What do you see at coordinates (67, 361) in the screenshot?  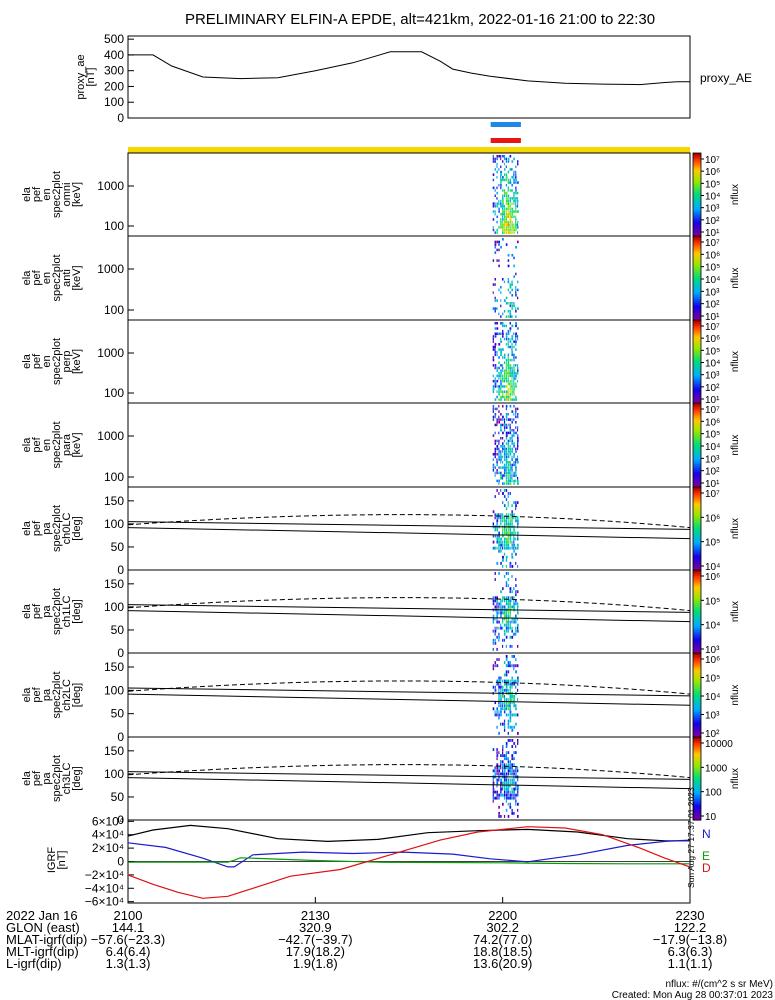 I see `y-label-line: perp` at bounding box center [67, 361].